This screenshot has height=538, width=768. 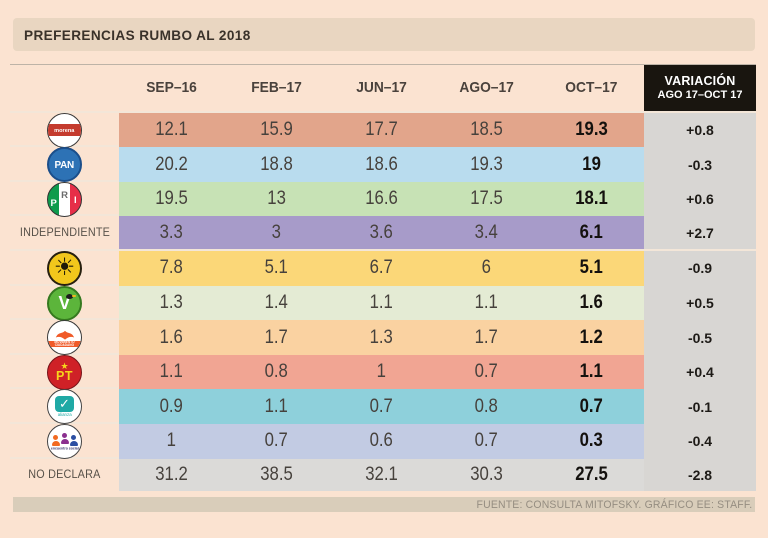 What do you see at coordinates (64, 366) in the screenshot?
I see `star-icon: ★` at bounding box center [64, 366].